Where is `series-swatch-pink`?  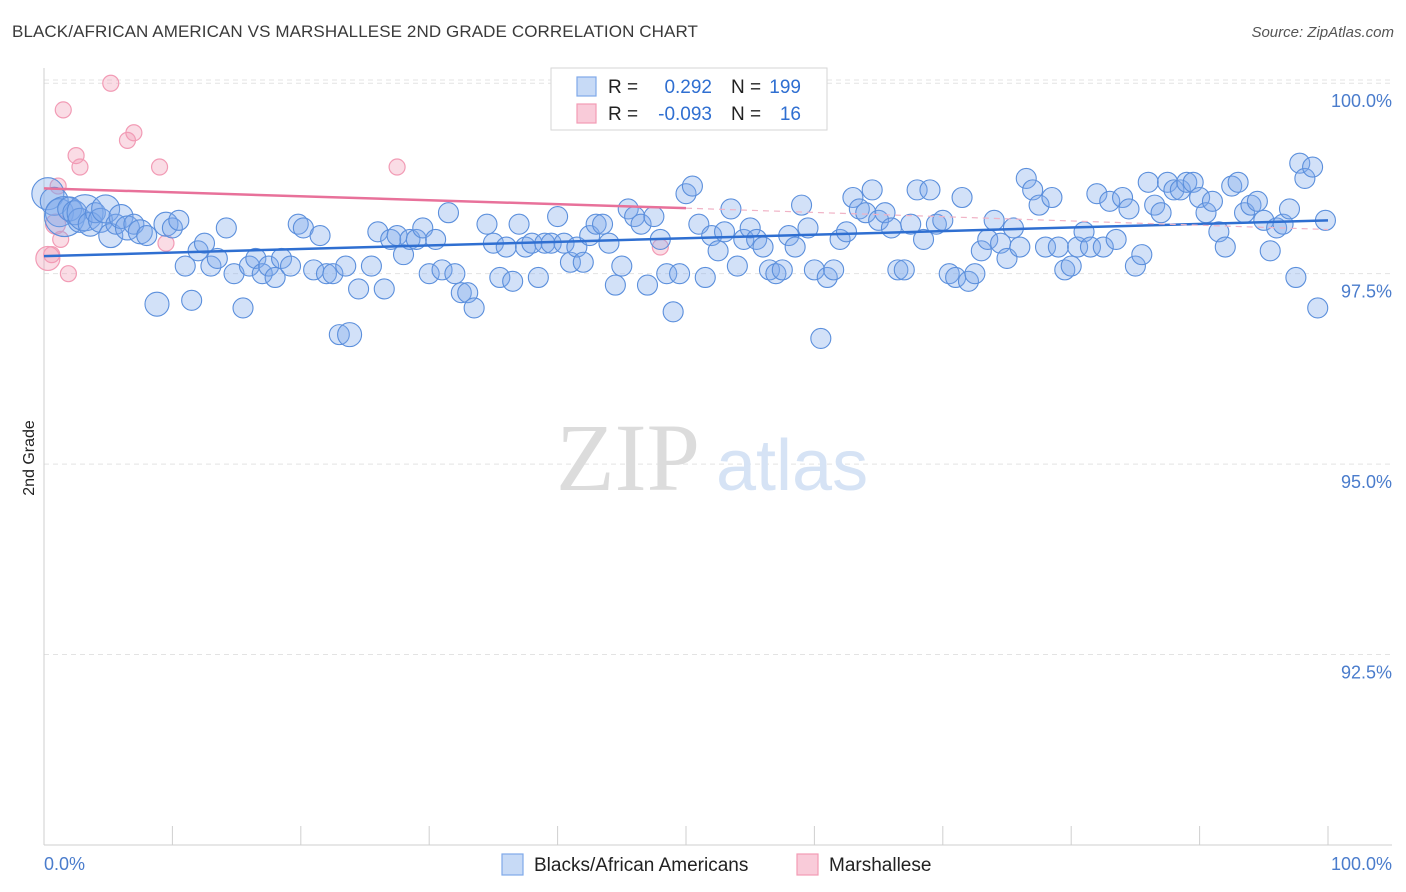
series-swatch-pink is located at coordinates (807, 864).